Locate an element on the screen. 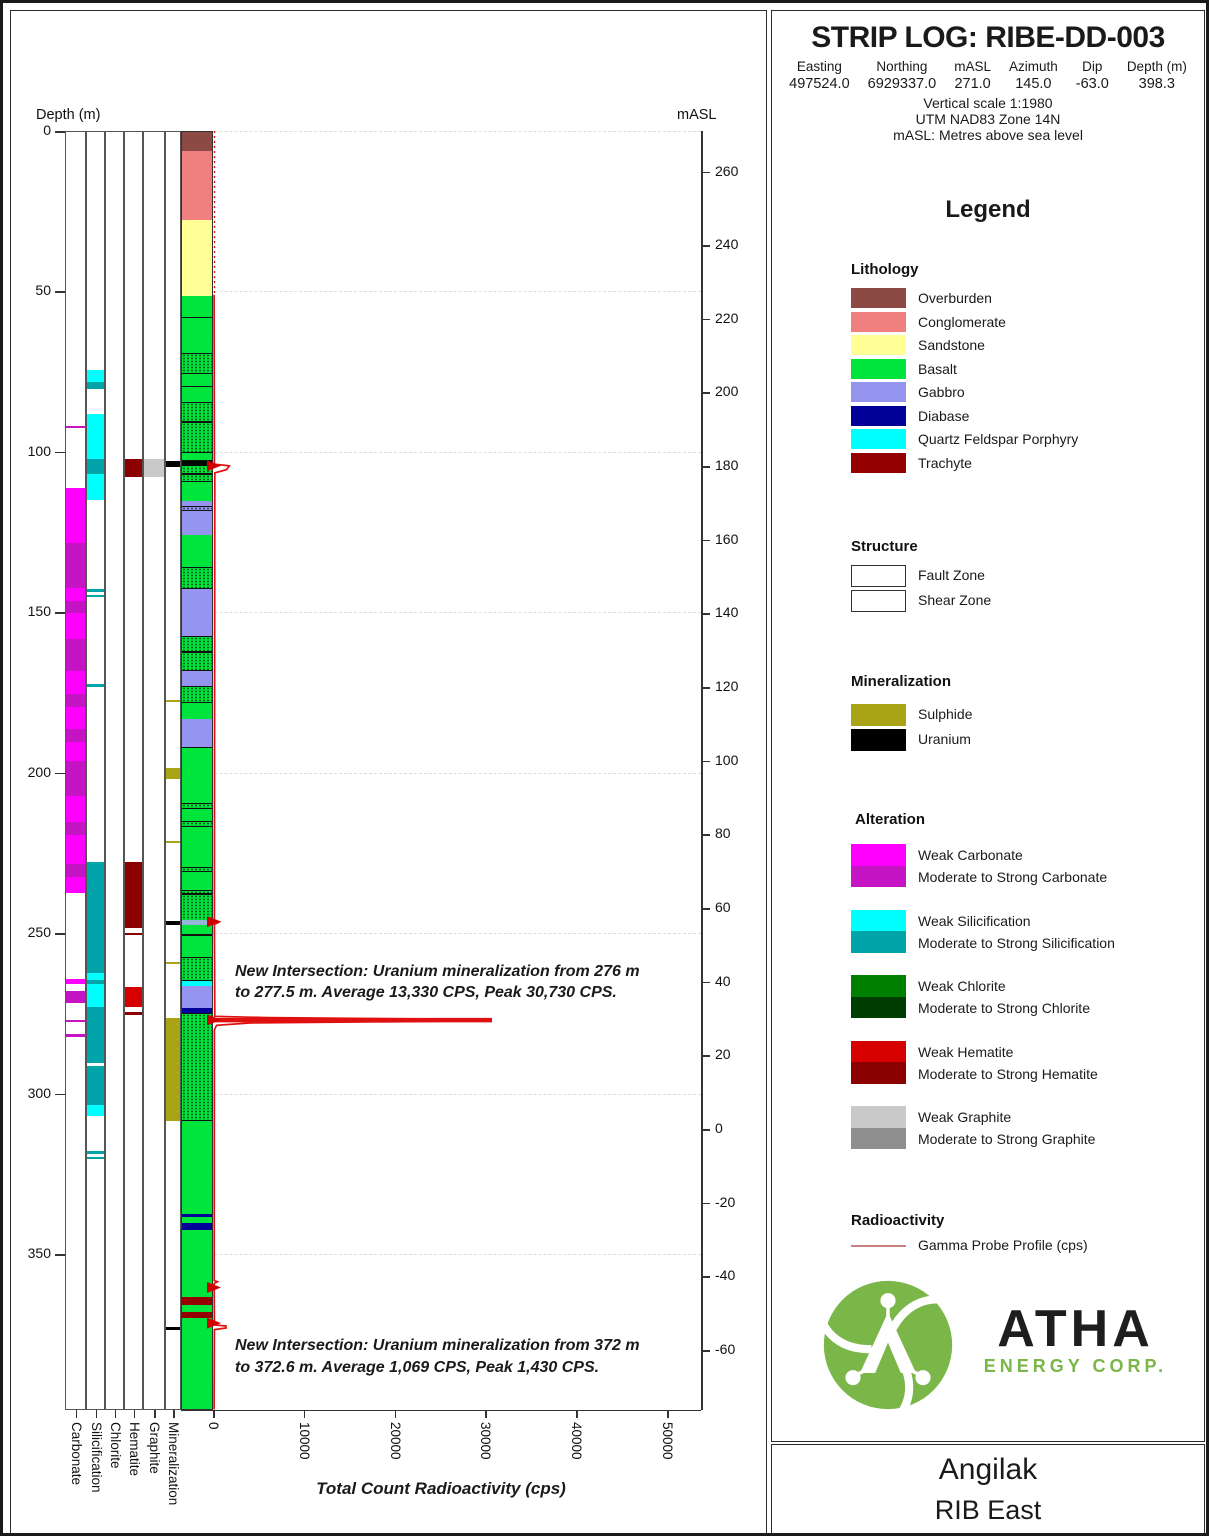 This screenshot has width=1209, height=1536. depth-tick-label: 250 is located at coordinates (39, 932).